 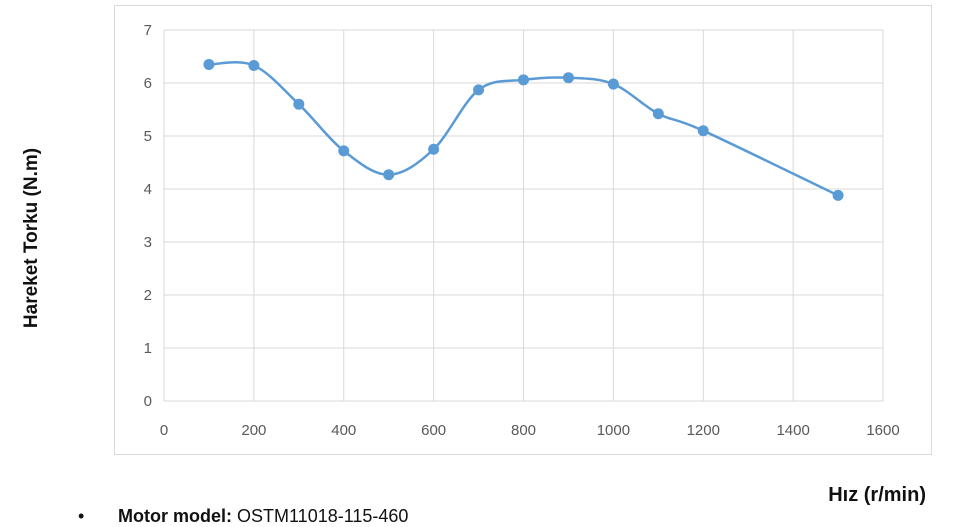 I want to click on x-tick-label: 0, so click(x=164, y=430).